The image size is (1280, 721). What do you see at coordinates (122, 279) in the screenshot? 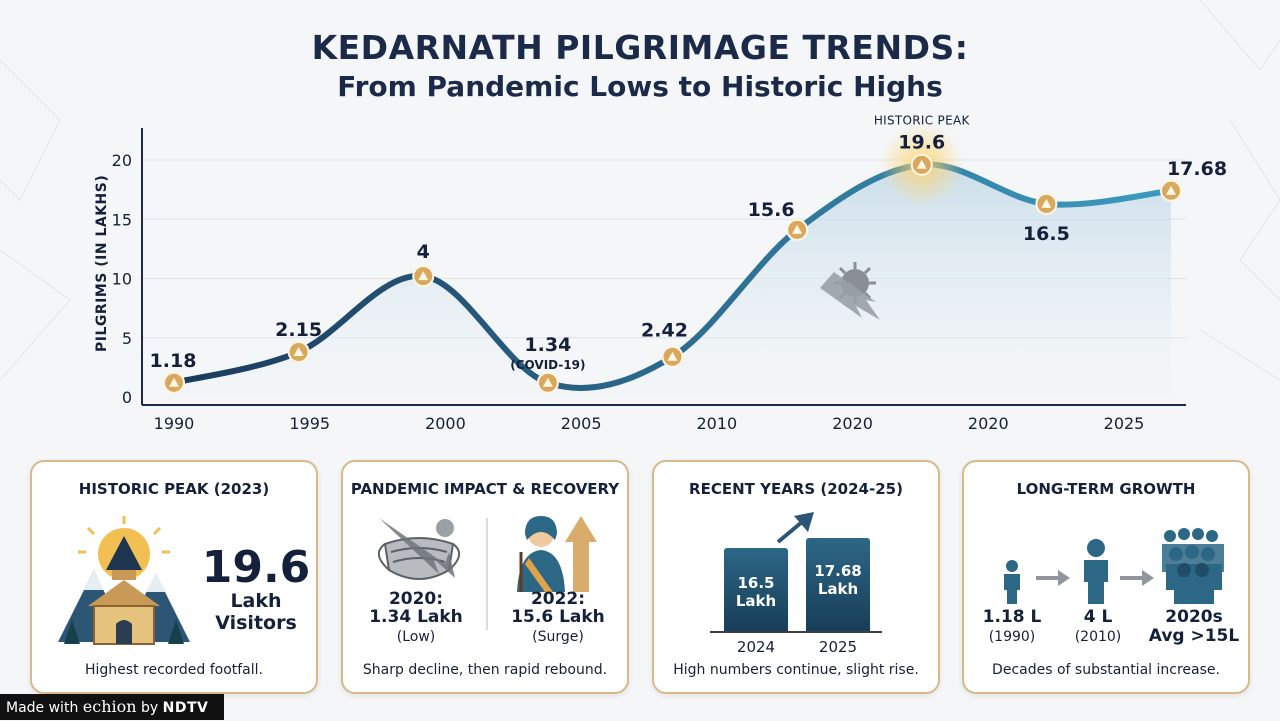
I see `y-tick-label: 10` at bounding box center [122, 279].